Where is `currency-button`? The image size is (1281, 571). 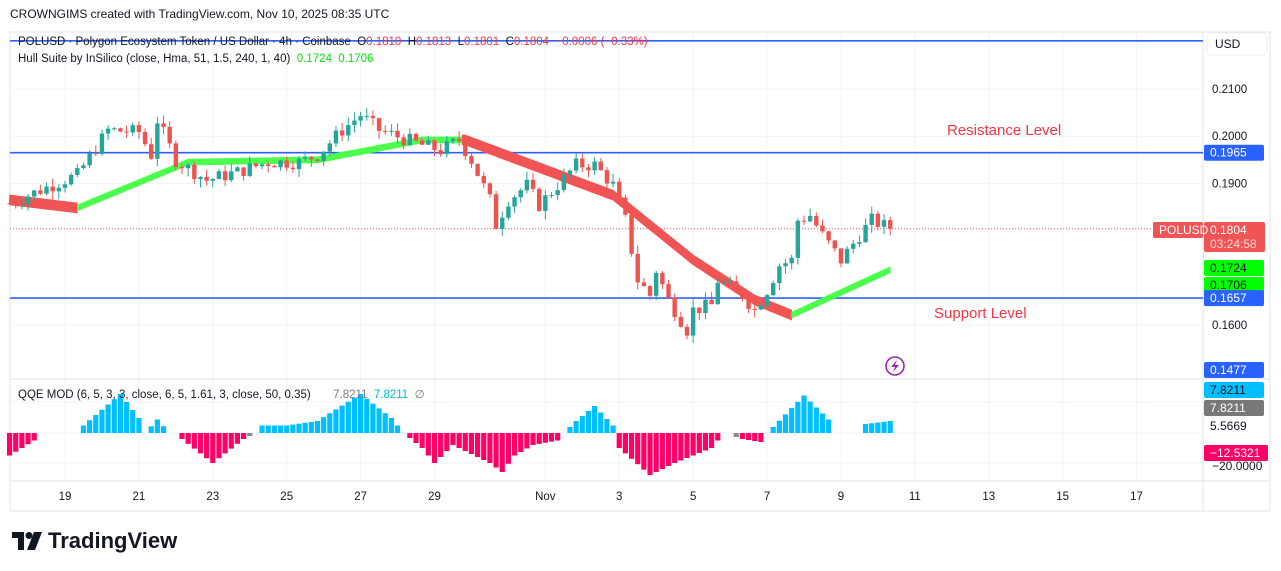
currency-button is located at coordinates (1237, 44).